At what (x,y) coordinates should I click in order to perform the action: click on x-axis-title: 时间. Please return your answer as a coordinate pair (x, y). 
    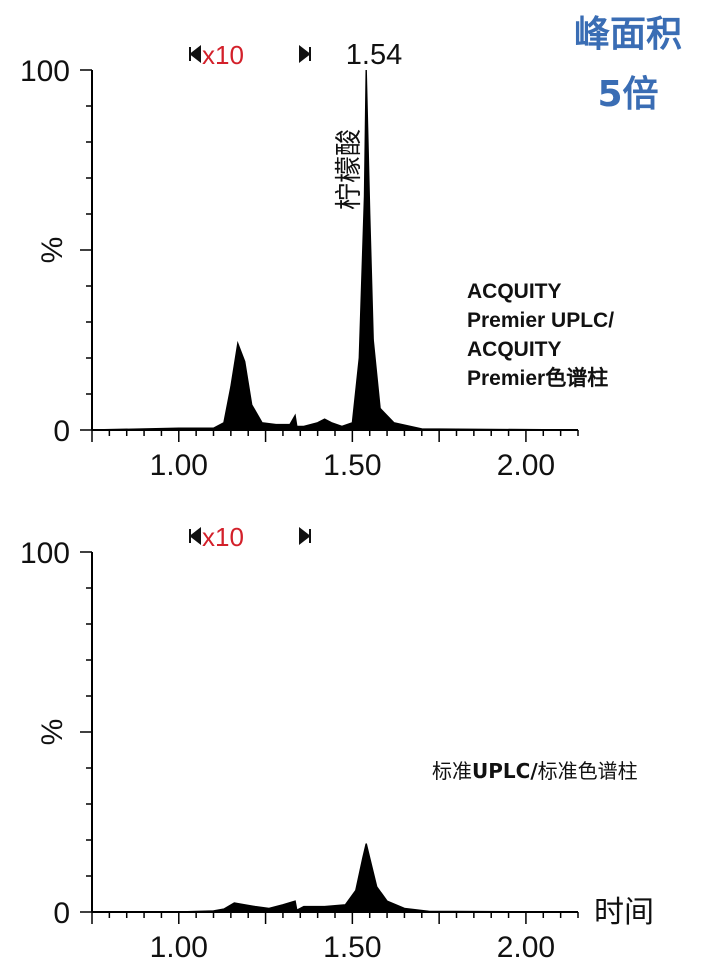
    Looking at the image, I should click on (624, 912).